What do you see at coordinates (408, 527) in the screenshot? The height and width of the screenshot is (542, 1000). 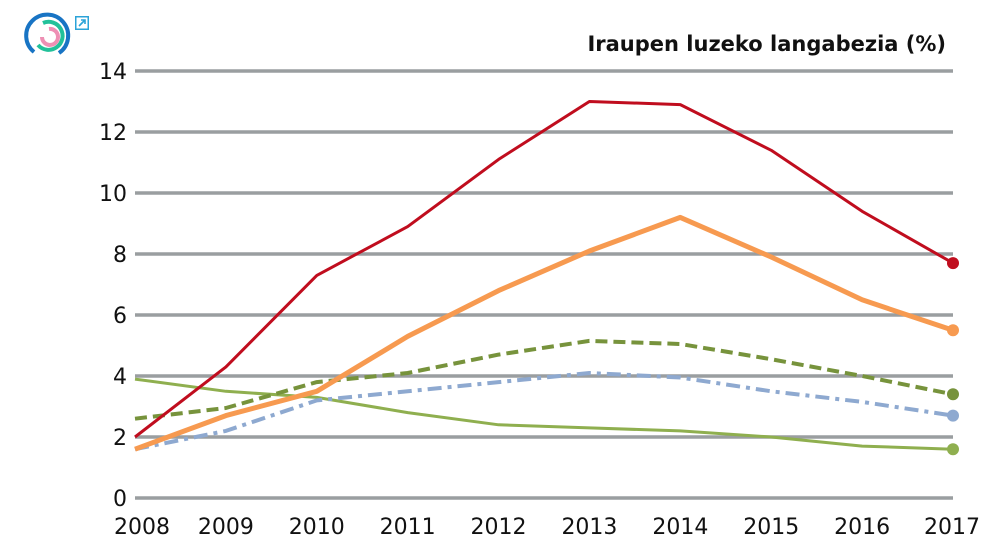 I see `x-tick-label: 2011` at bounding box center [408, 527].